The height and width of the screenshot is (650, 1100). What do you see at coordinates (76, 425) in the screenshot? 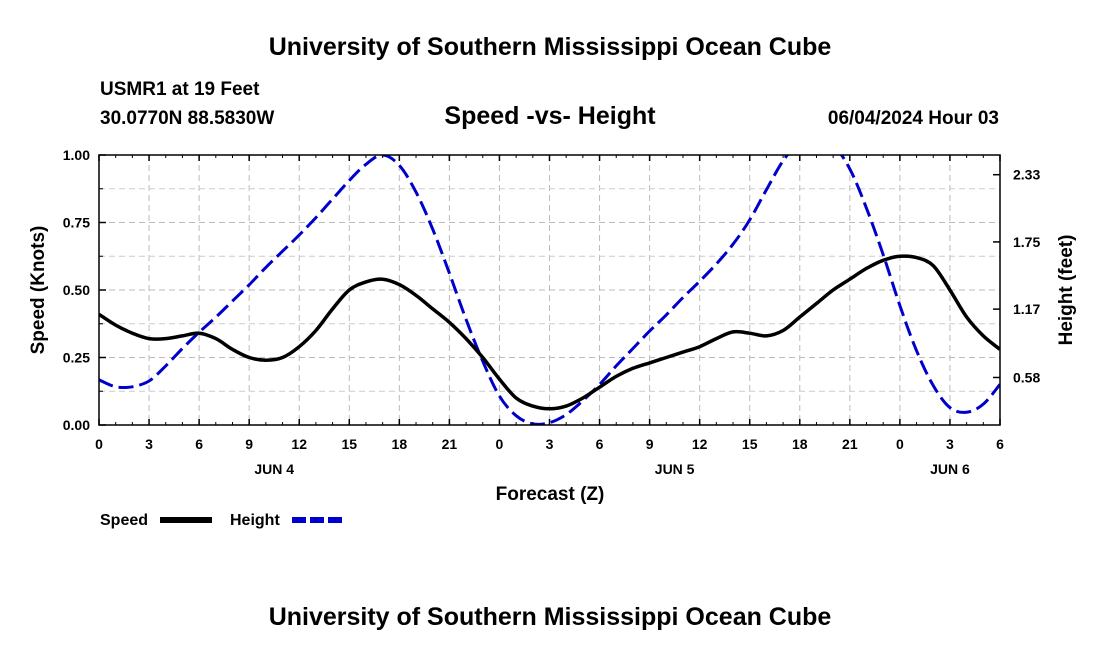
I see `y-tick-label: 0.00` at bounding box center [76, 425].